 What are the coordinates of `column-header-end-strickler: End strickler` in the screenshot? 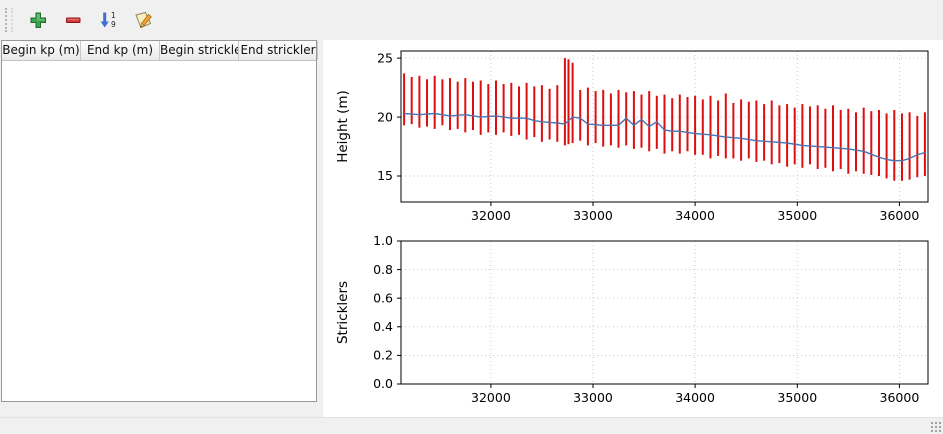 It's located at (278, 50).